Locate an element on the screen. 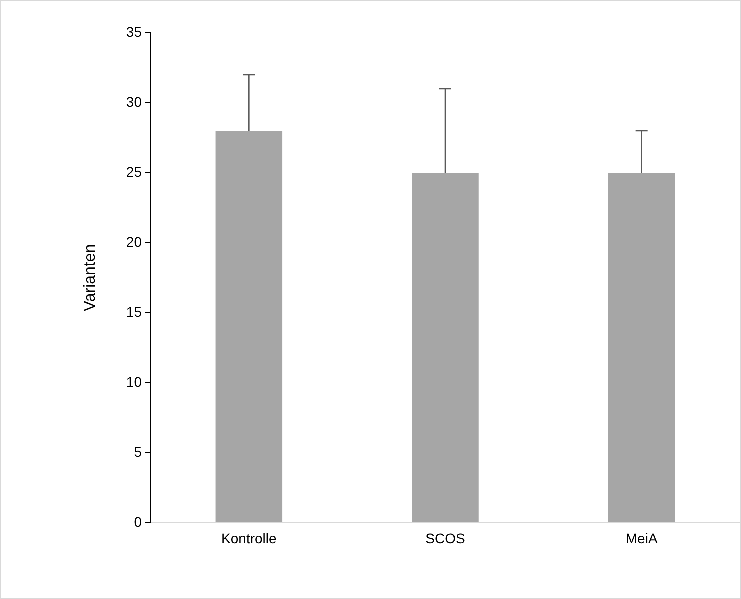  y-tick-label: 15 is located at coordinates (134, 312).